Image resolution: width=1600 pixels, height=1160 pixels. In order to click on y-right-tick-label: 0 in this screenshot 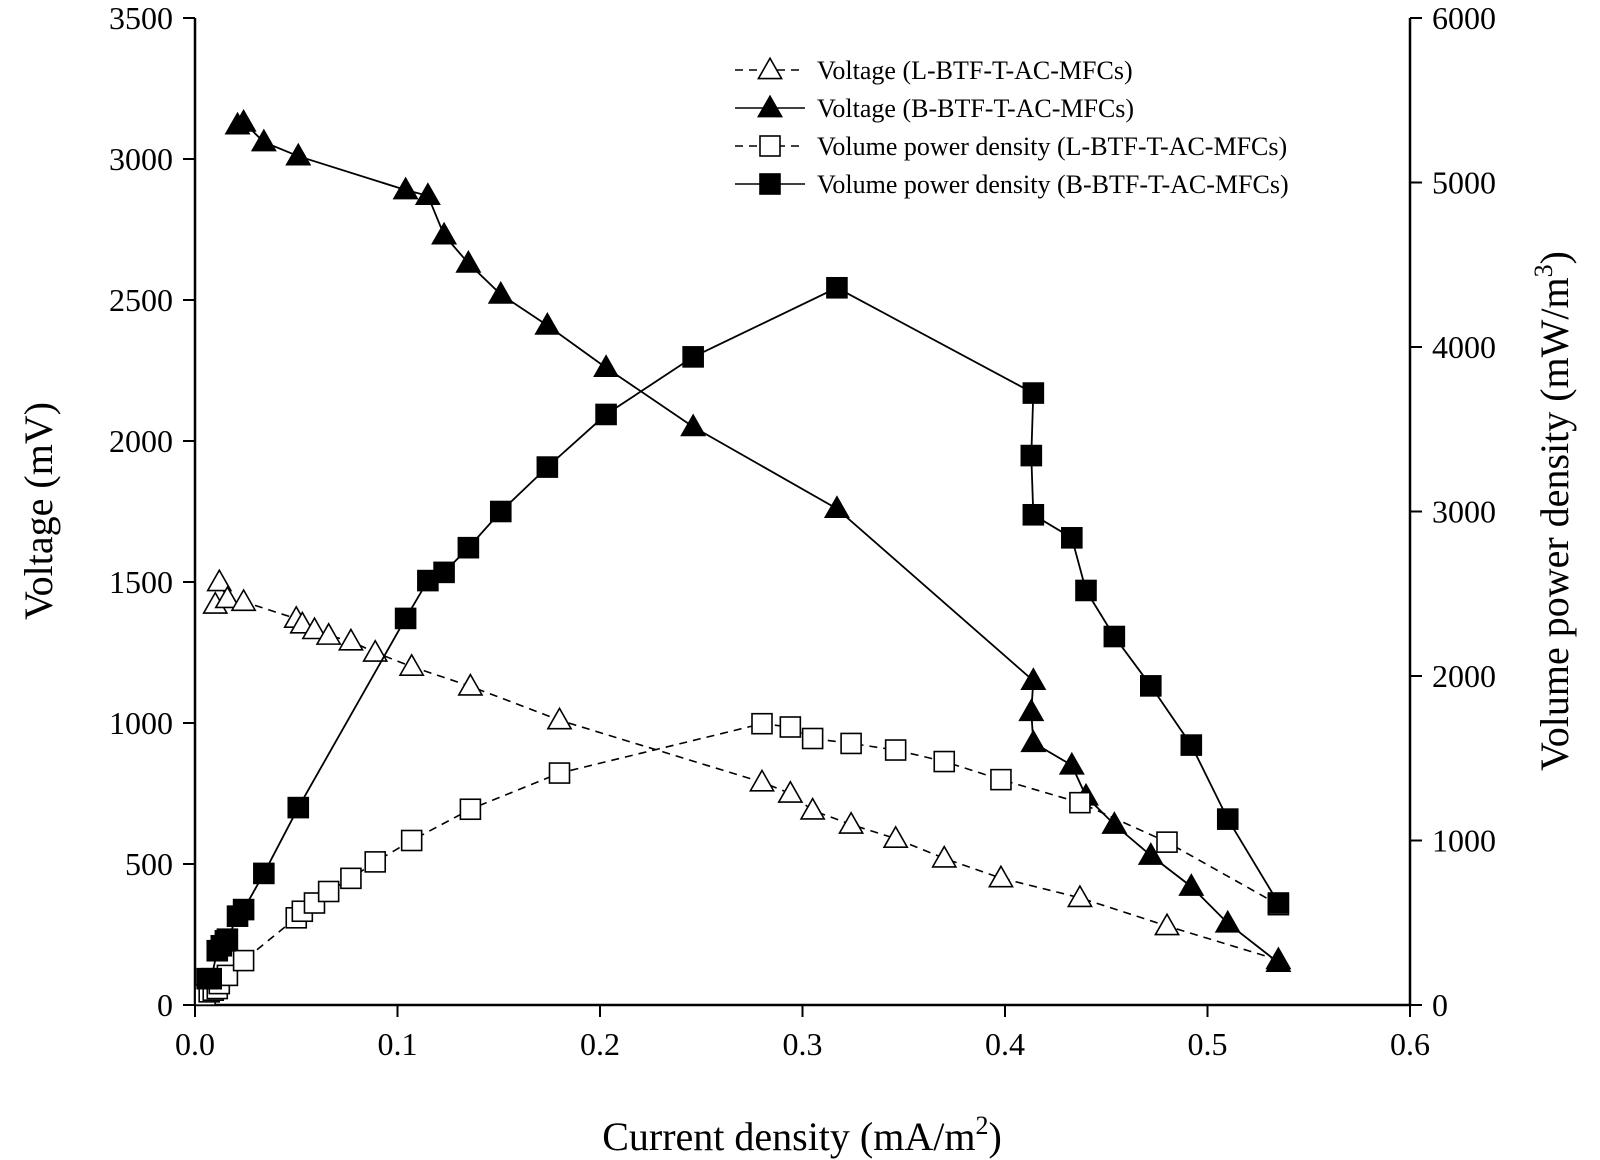, I will do `click(1440, 1005)`.